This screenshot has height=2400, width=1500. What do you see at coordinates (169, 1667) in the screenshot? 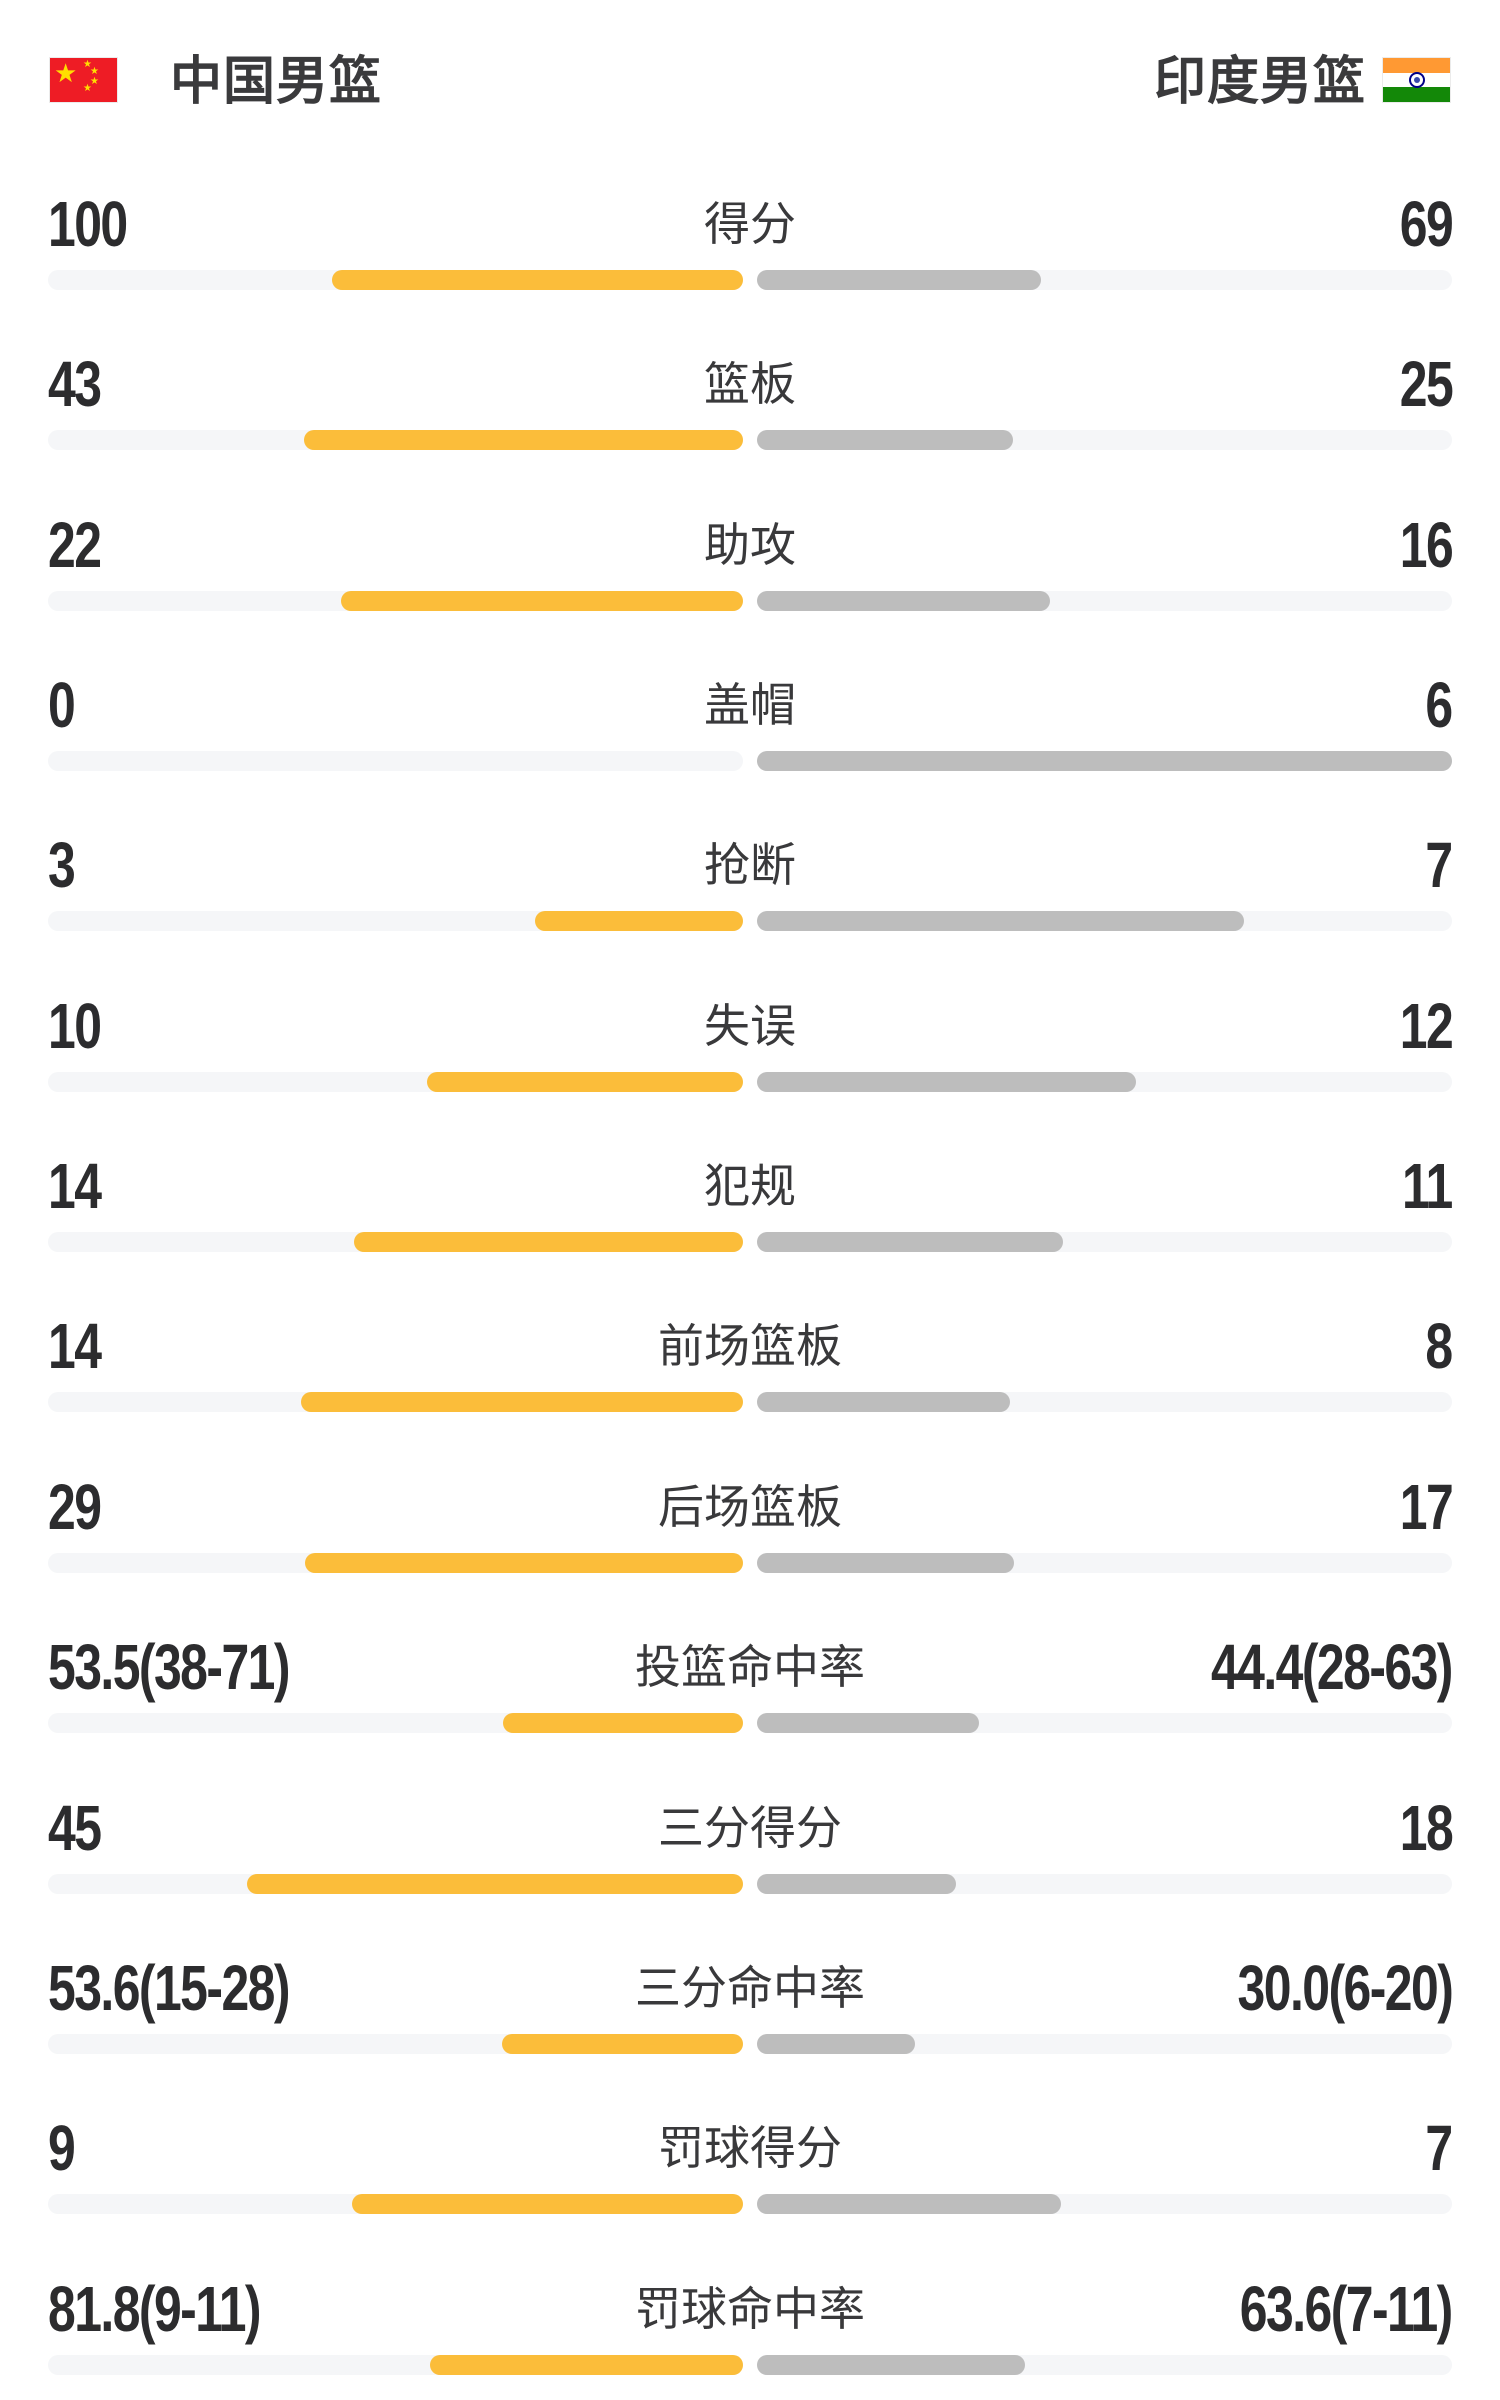
I see `stat-left-value: 53.5(38-71)` at bounding box center [169, 1667].